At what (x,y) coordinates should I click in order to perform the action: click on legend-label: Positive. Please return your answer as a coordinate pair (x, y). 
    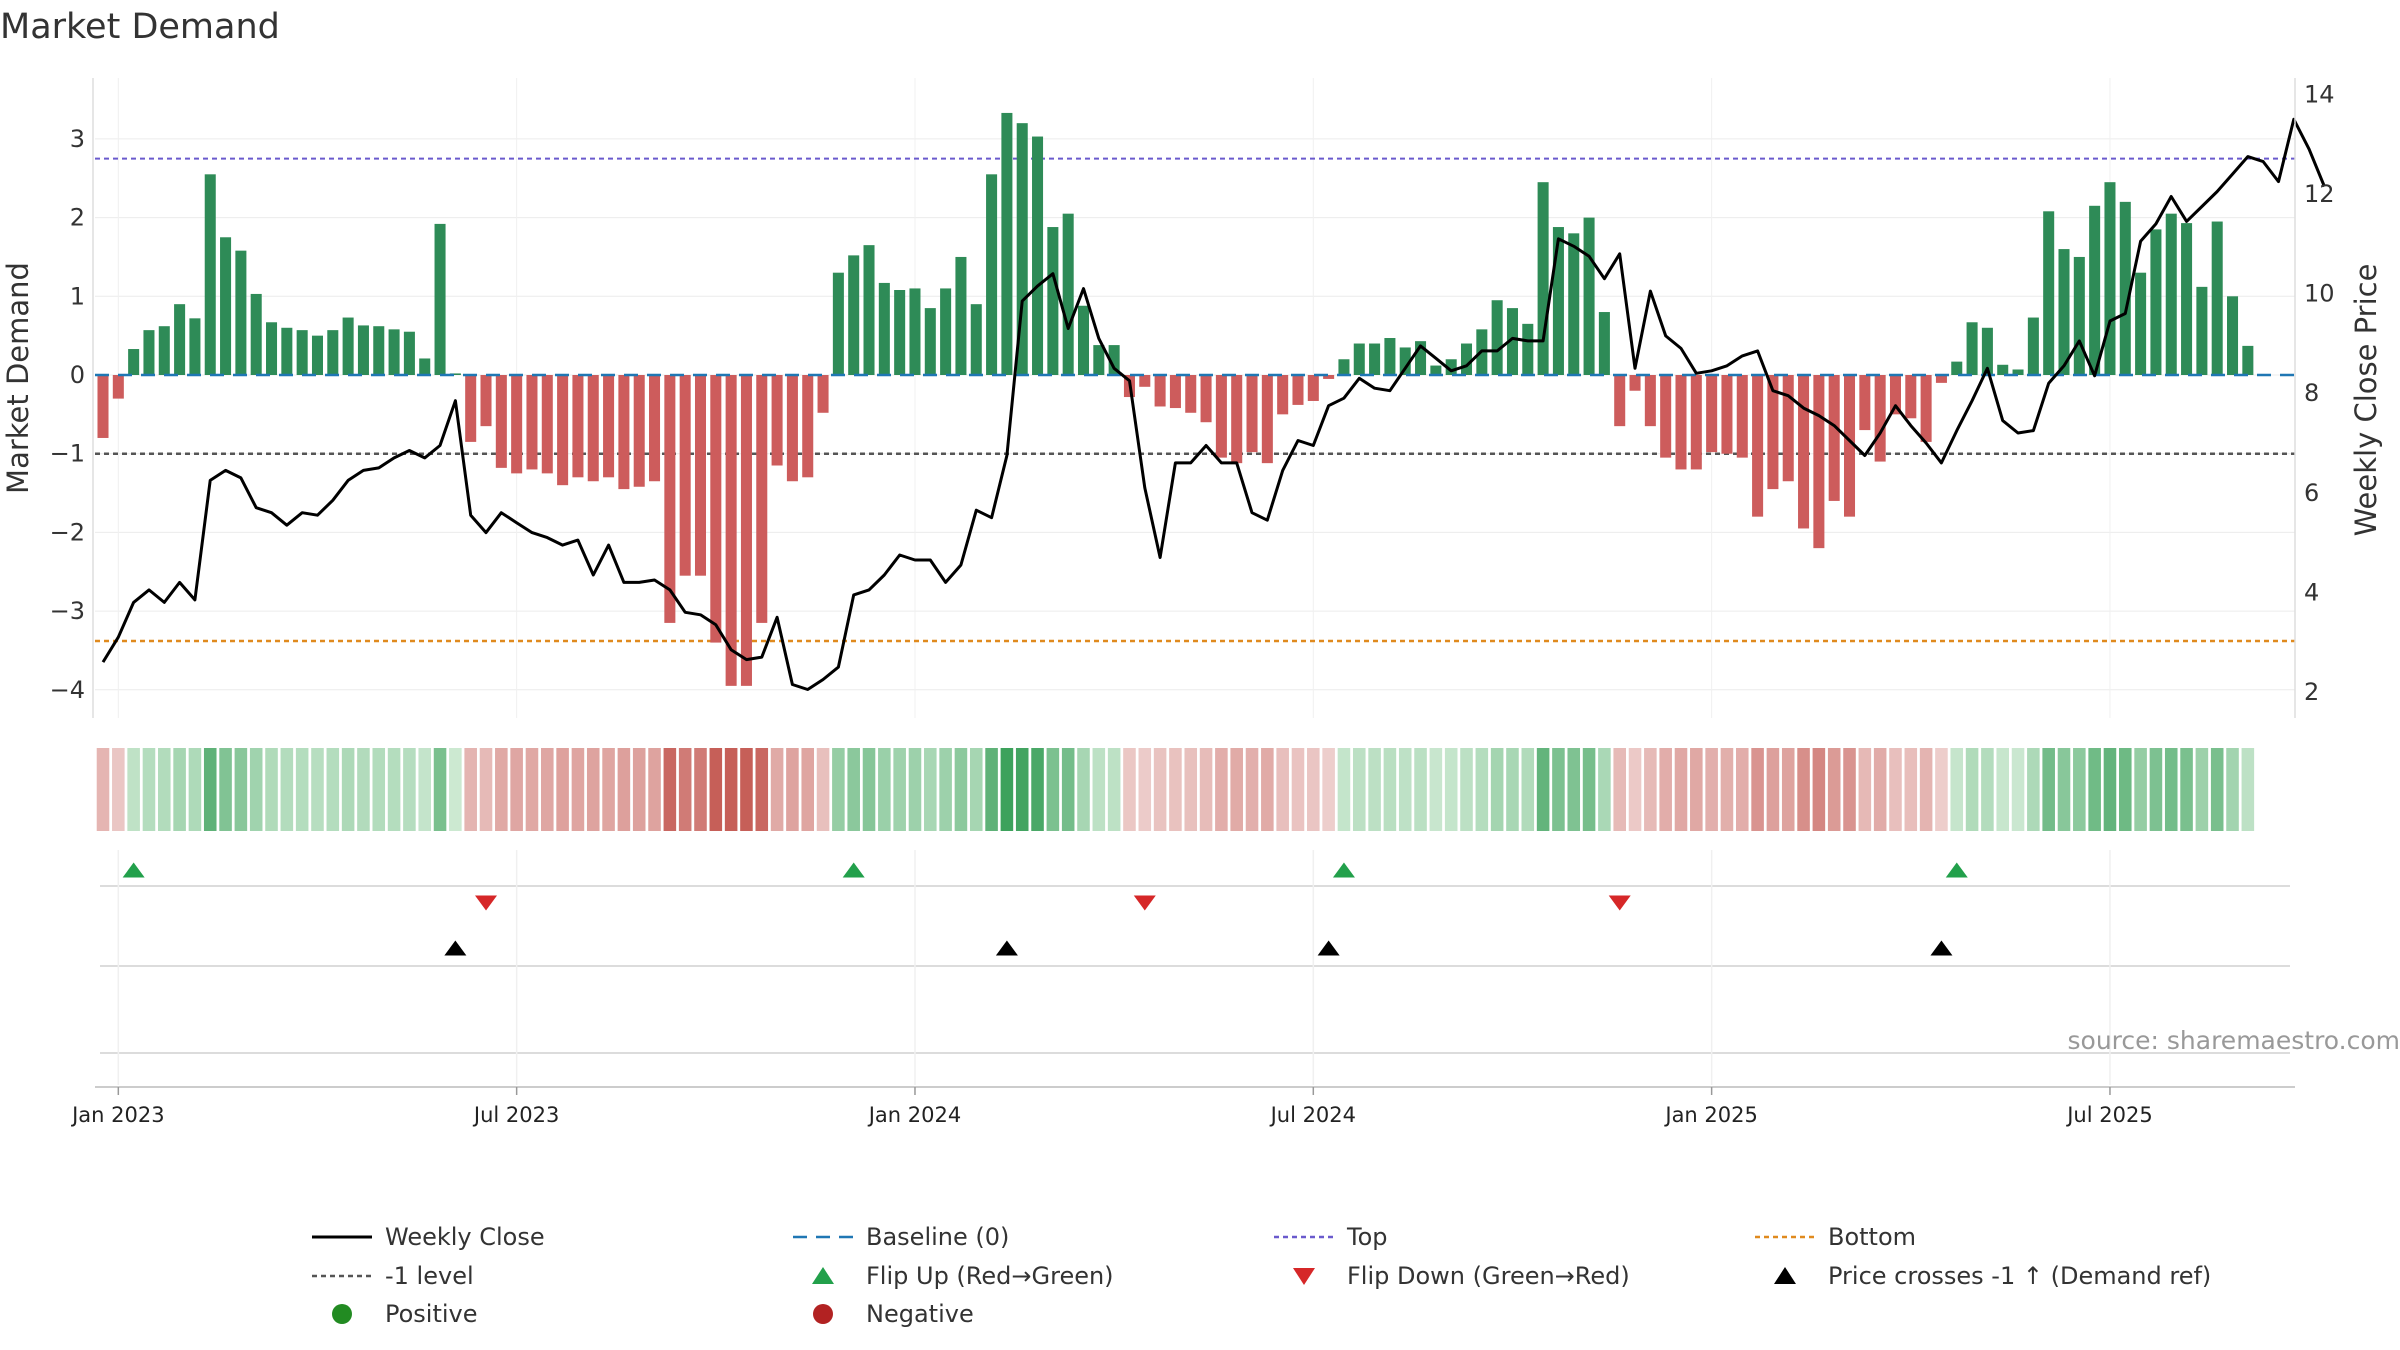
    Looking at the image, I should click on (431, 1314).